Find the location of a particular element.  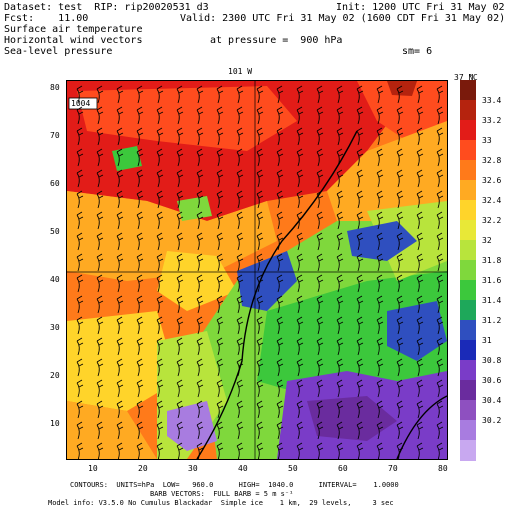

latitude-label: 37 N is located at coordinates (464, 77).